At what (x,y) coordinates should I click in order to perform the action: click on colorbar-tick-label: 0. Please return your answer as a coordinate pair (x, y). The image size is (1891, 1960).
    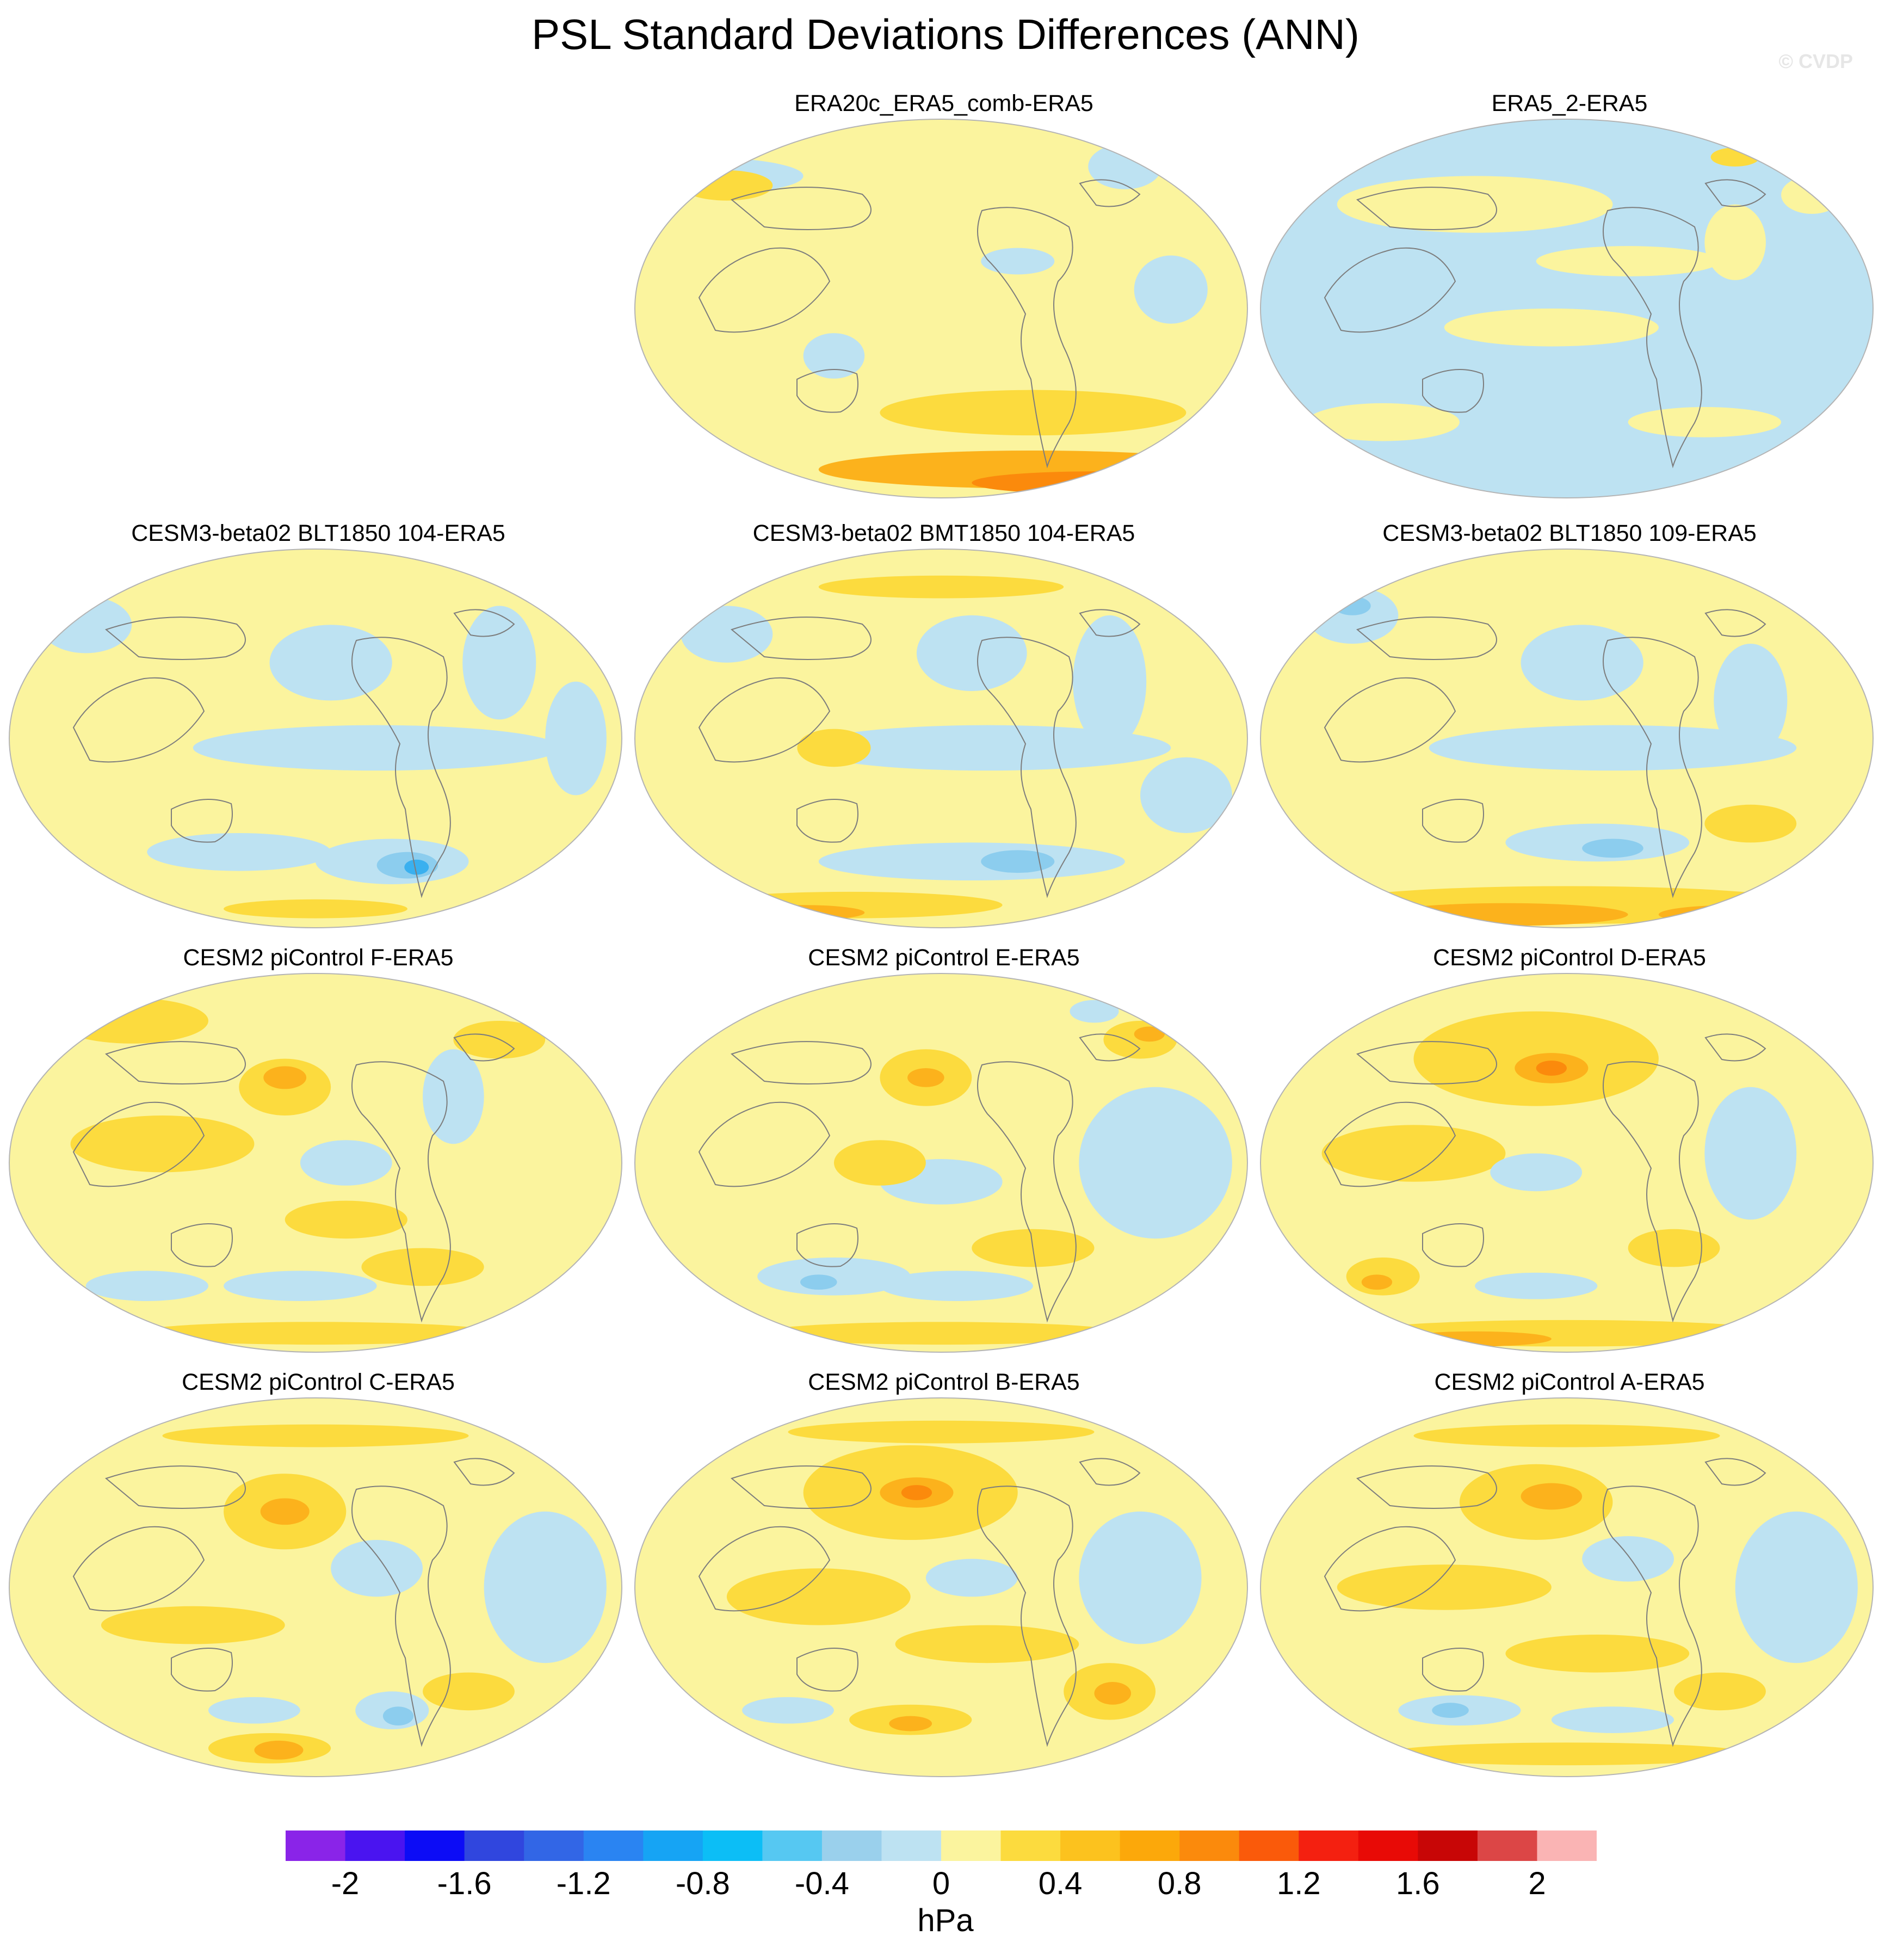
    Looking at the image, I should click on (941, 1883).